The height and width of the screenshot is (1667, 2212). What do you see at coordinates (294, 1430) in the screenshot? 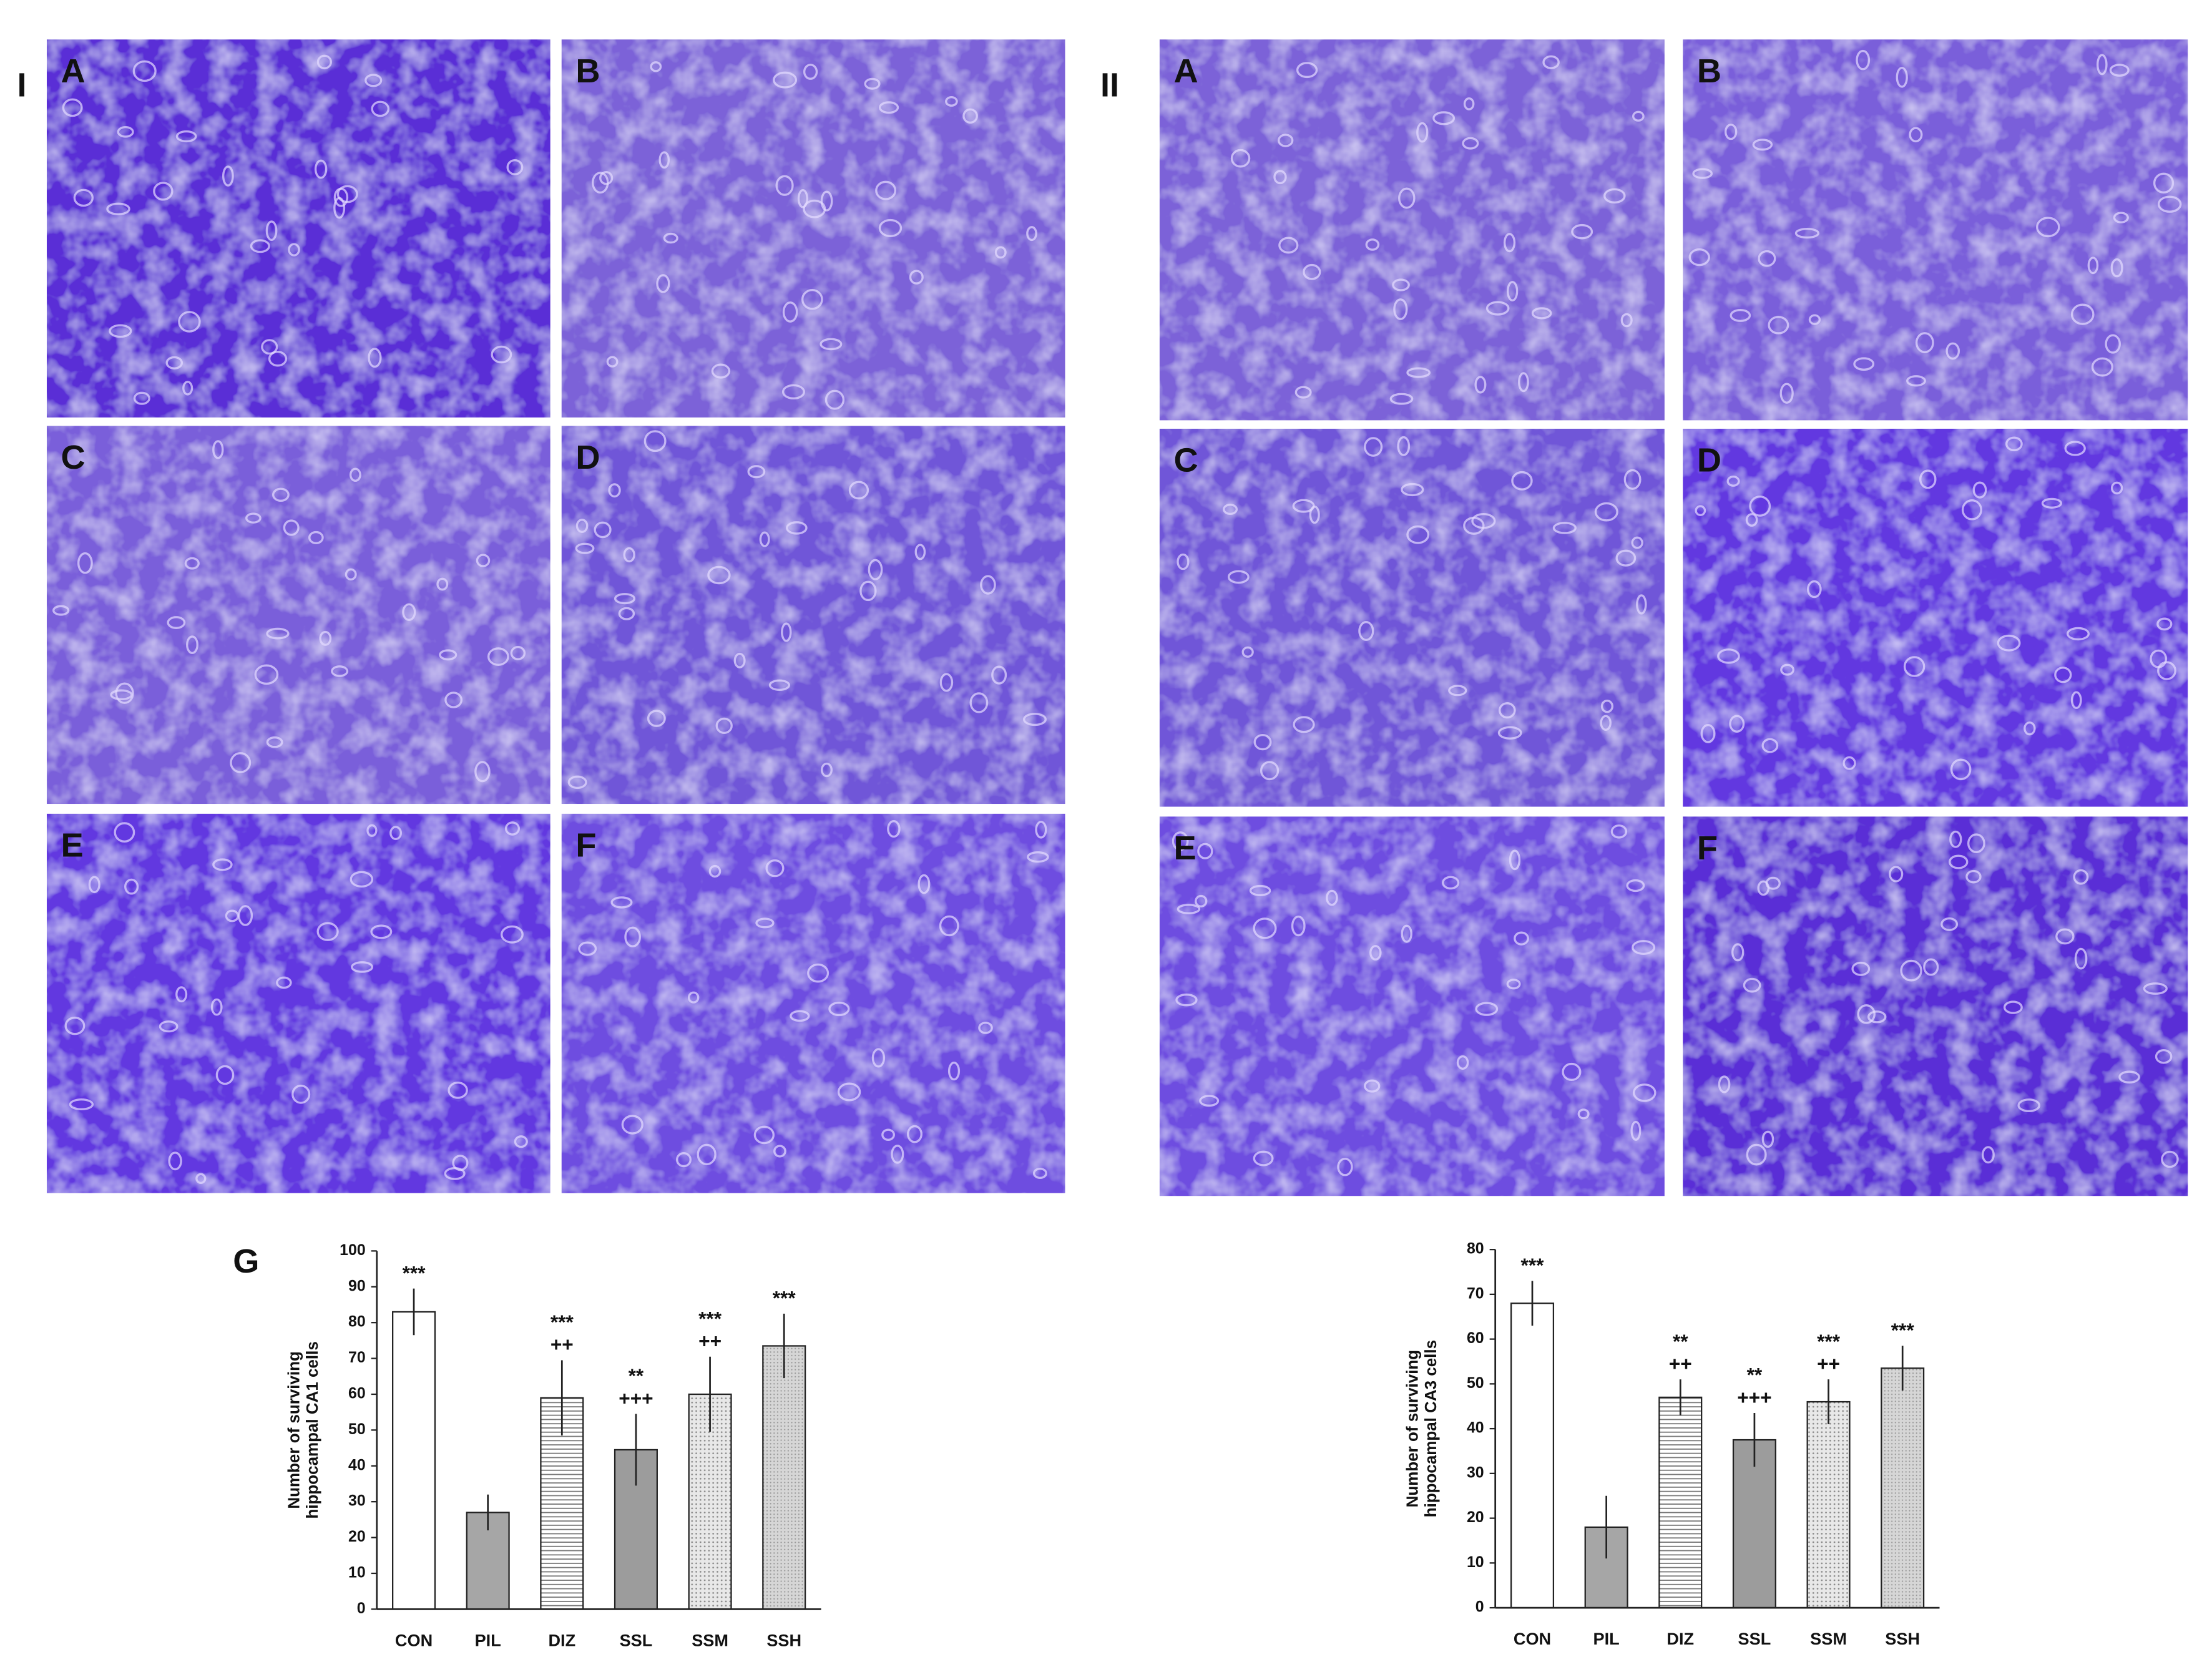
I see `y-axis-label: Number of surviving` at bounding box center [294, 1430].